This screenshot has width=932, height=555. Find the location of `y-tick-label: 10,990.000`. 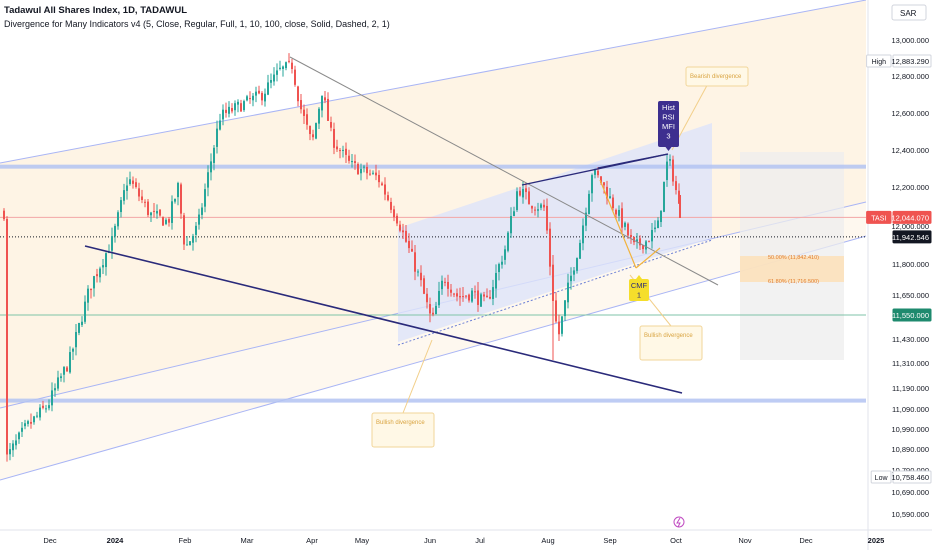

y-tick-label: 10,990.000 is located at coordinates (910, 429).